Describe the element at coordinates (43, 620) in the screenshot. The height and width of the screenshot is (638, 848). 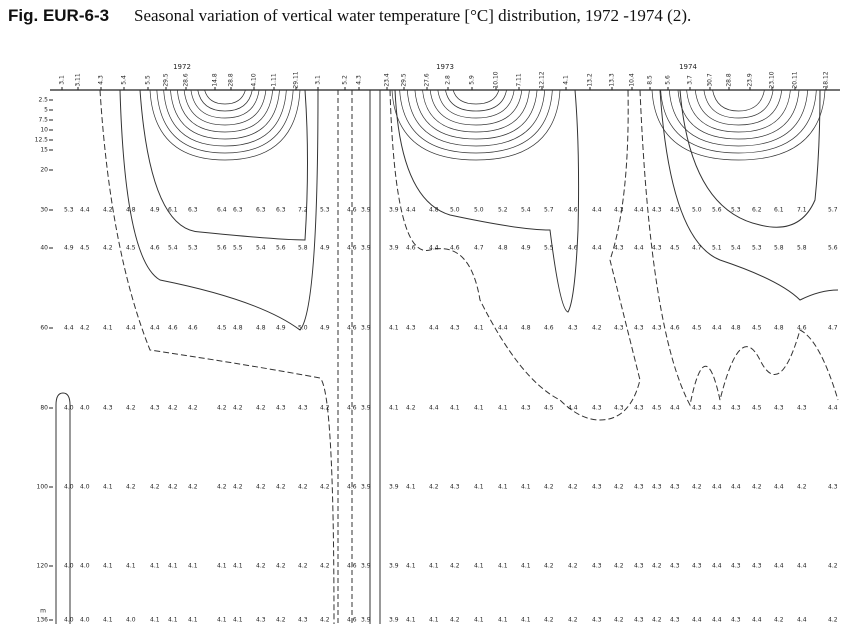
I see `depth-label: 136` at that location.